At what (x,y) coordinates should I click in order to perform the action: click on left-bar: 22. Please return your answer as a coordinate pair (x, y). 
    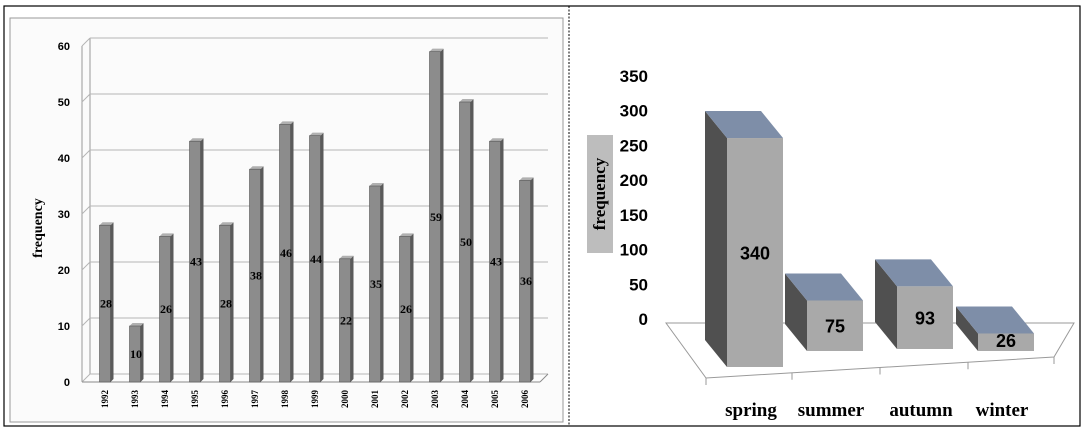
    Looking at the image, I should click on (346, 319).